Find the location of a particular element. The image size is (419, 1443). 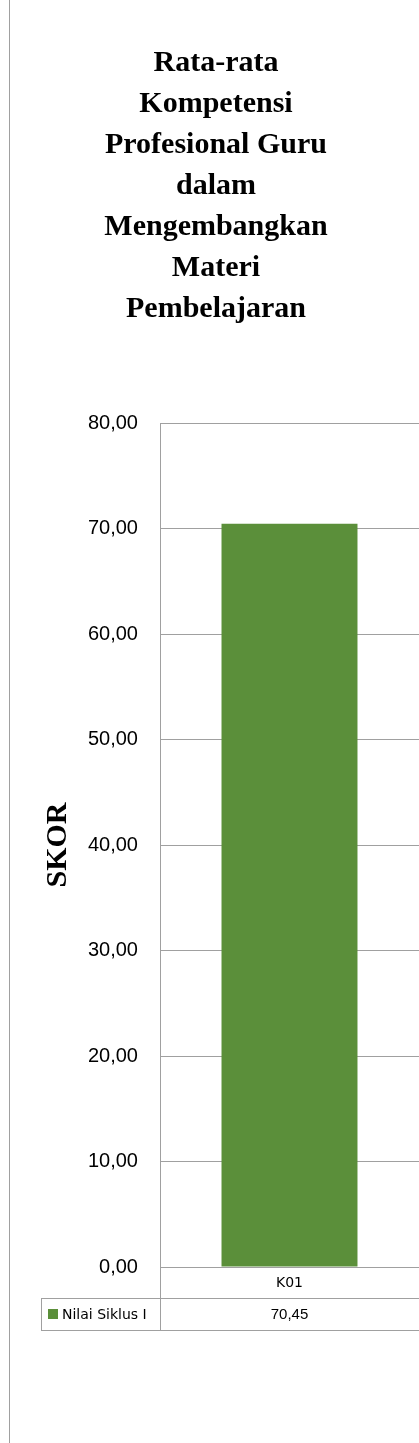

y-tick-label: 20,00 is located at coordinates (112, 1054).